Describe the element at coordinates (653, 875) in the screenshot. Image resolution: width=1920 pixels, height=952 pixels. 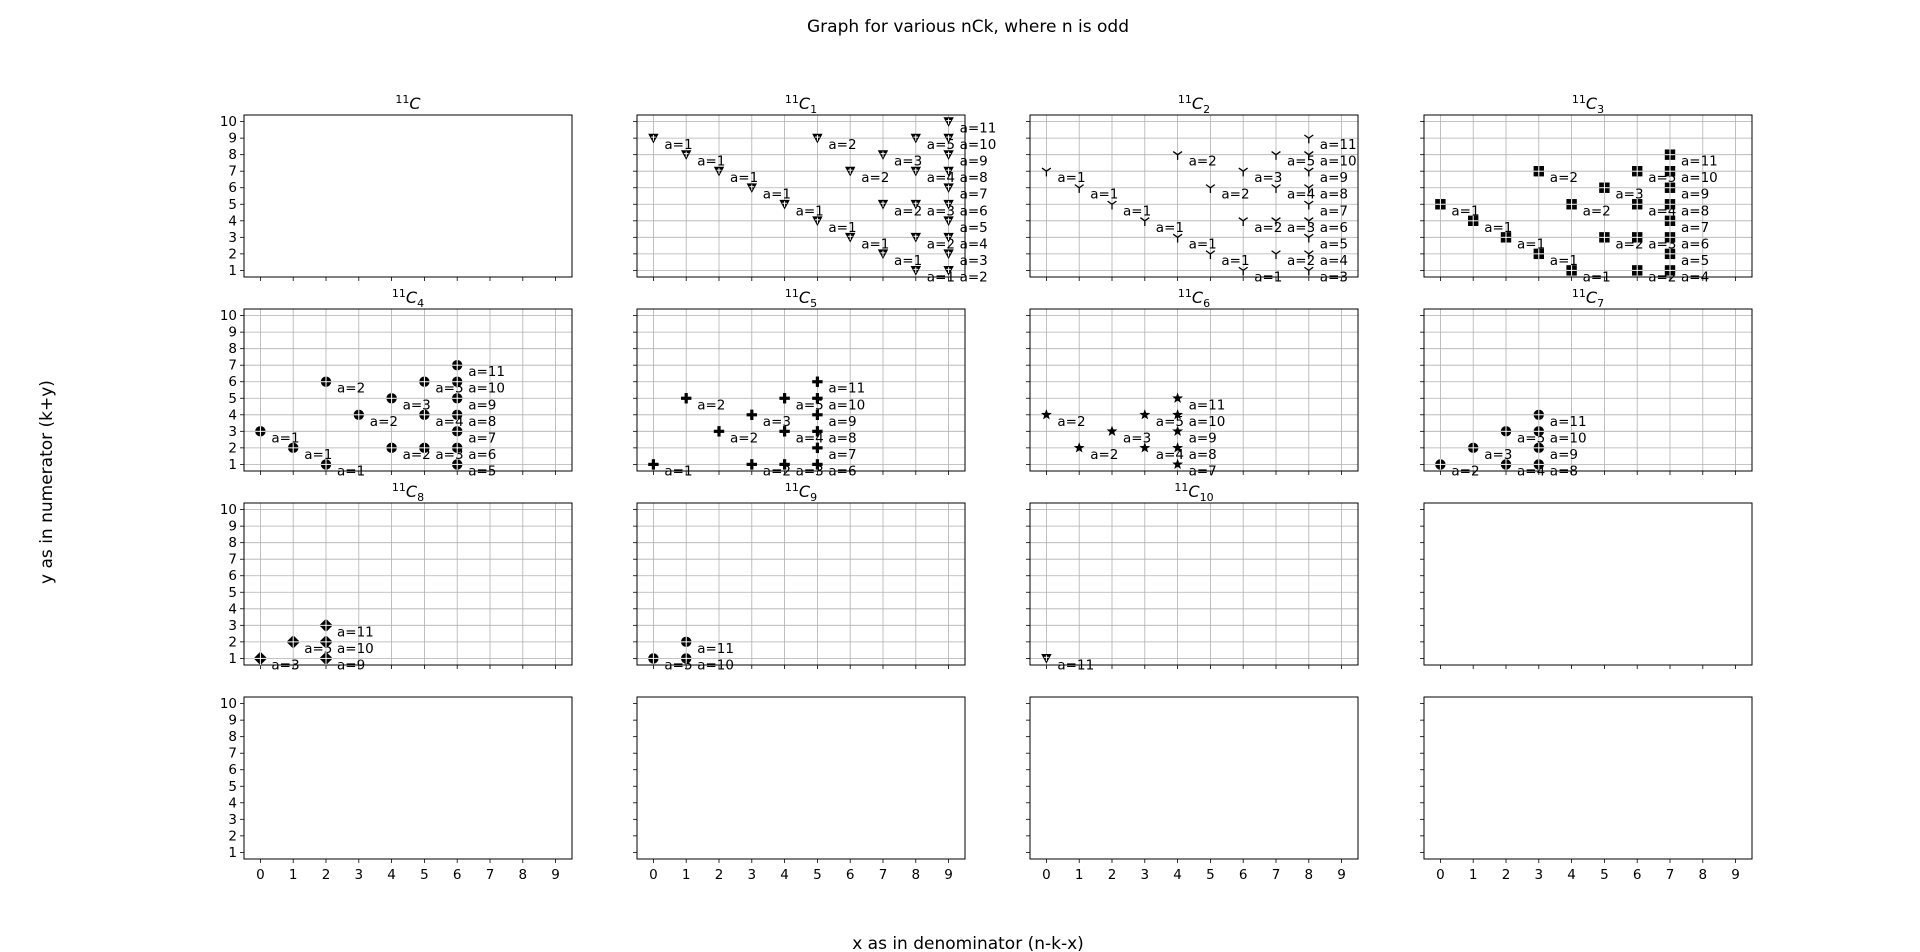
I see `x-tick-label: 0` at that location.